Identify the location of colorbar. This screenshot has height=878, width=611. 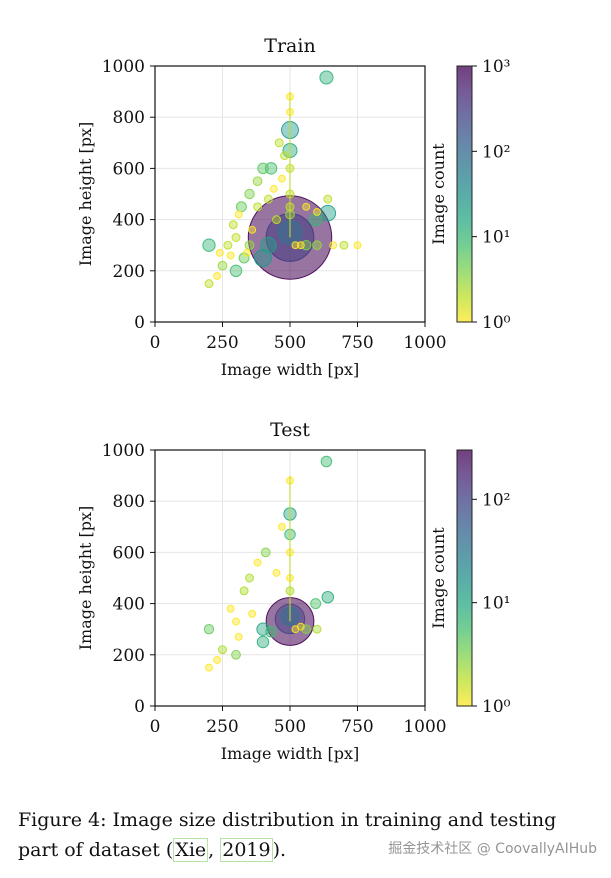
(464, 578).